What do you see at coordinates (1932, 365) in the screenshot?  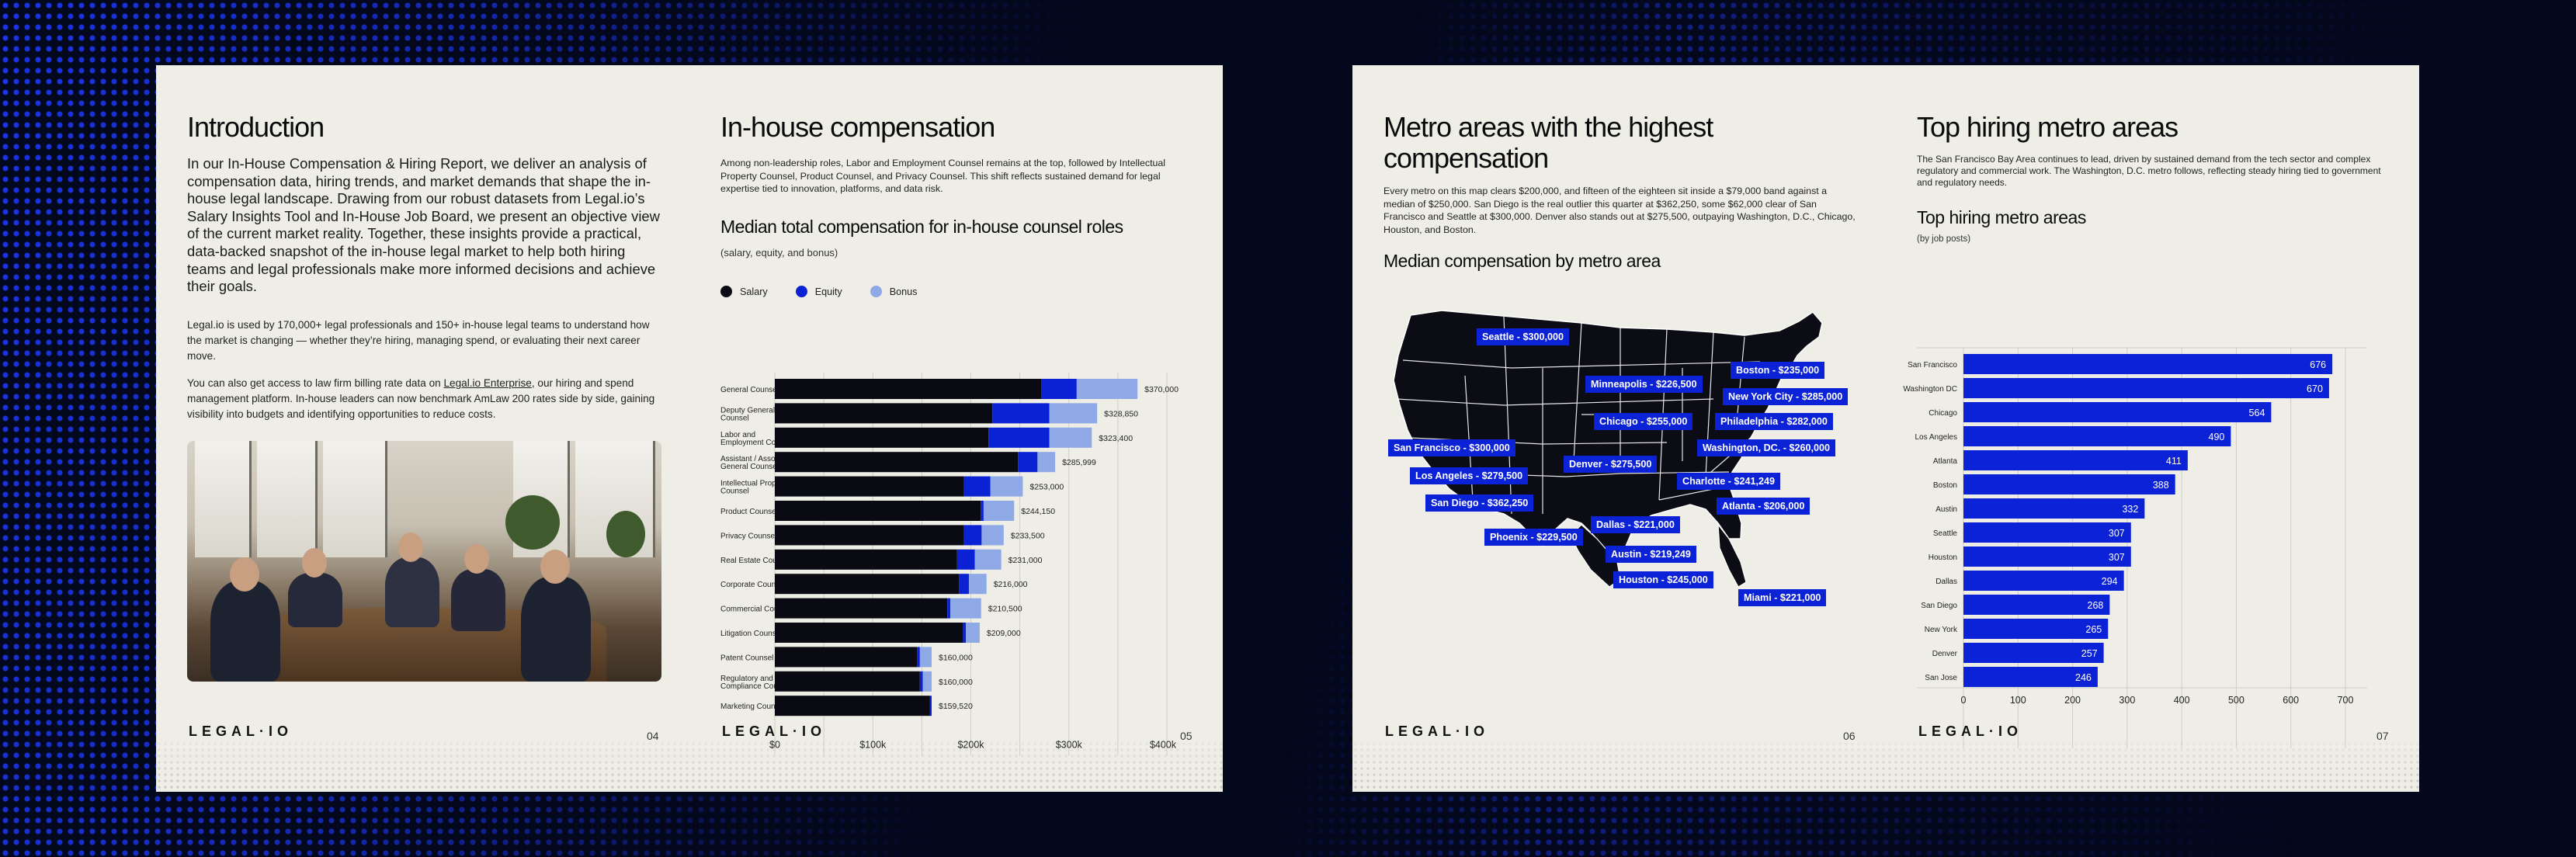 I see `category-label: San Francisco` at bounding box center [1932, 365].